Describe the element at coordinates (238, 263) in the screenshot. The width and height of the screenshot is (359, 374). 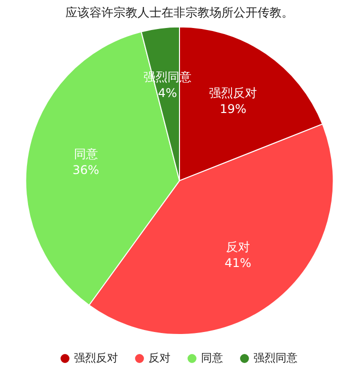
I see `data-label: 41%` at that location.